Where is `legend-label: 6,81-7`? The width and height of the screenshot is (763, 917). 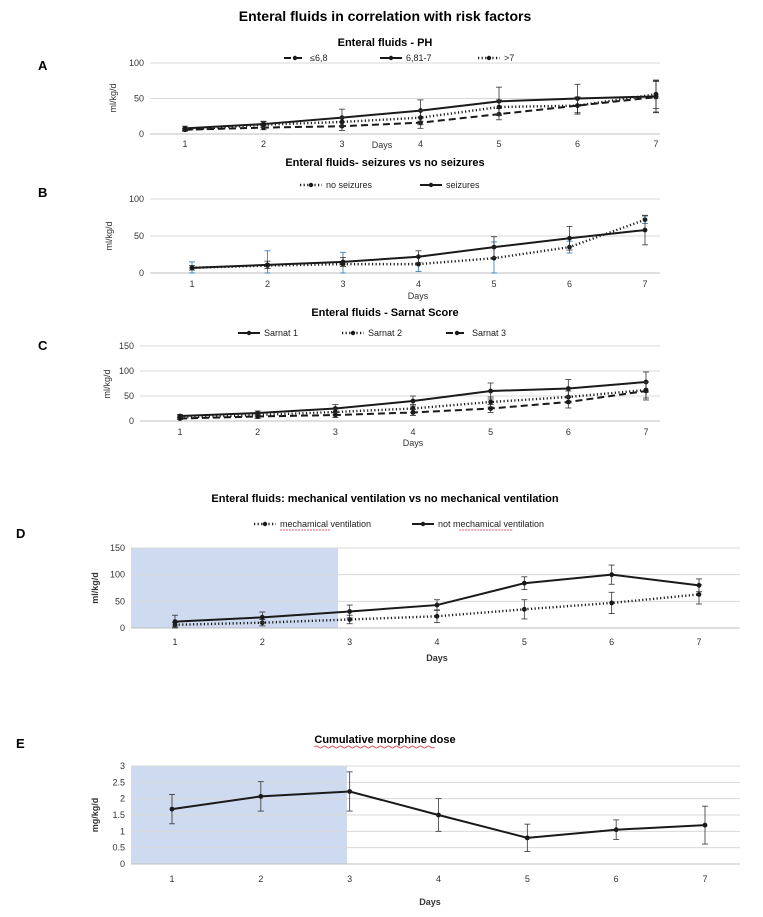 legend-label: 6,81-7 is located at coordinates (419, 58).